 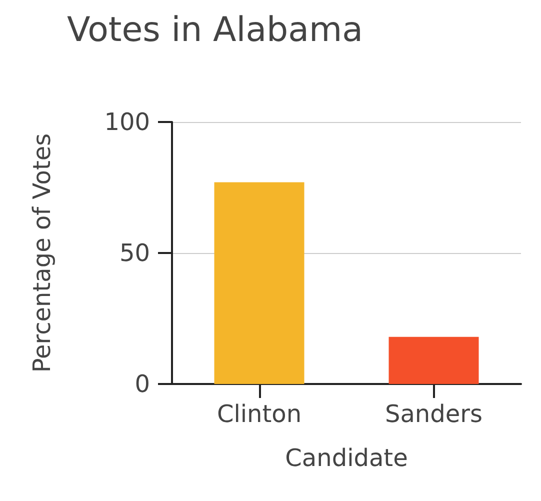 What do you see at coordinates (215, 30) in the screenshot?
I see `chart-title: Votes in Alabama` at bounding box center [215, 30].